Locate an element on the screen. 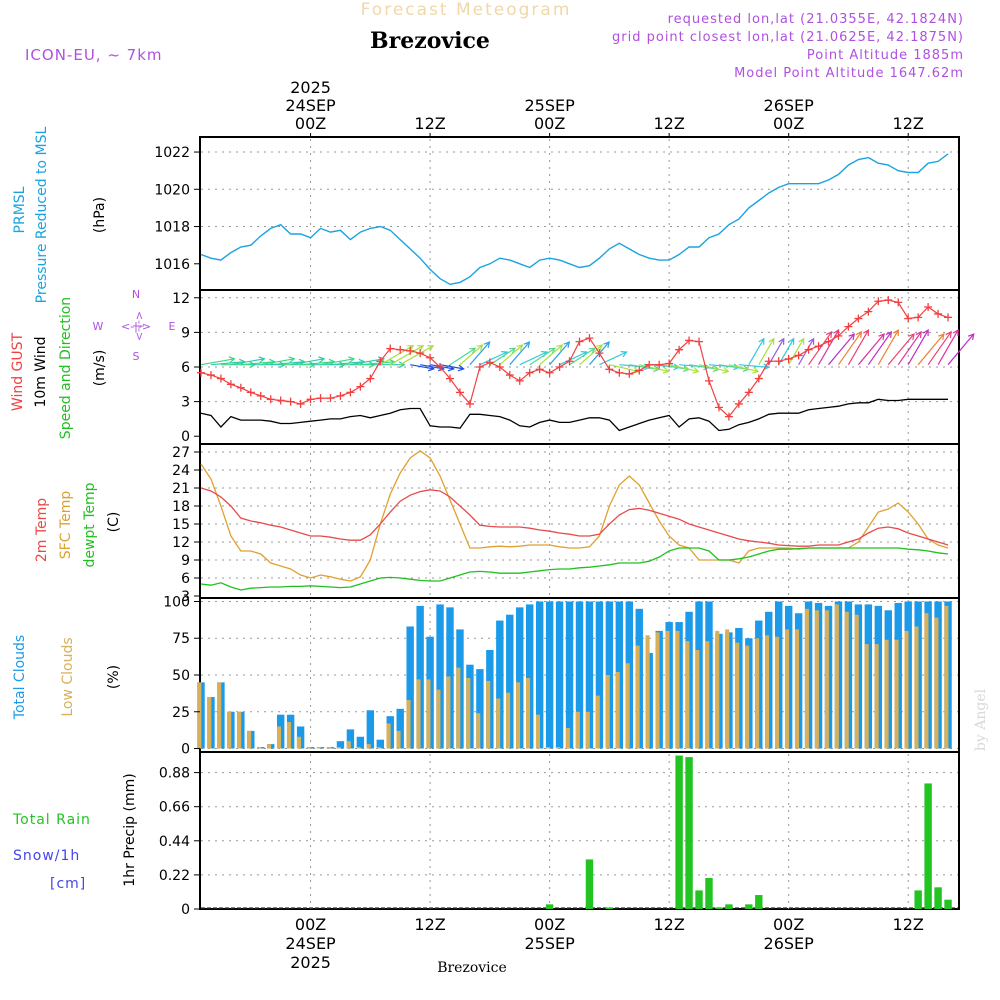 The height and width of the screenshot is (1000, 1000). location-title: Brezovice is located at coordinates (430, 41).